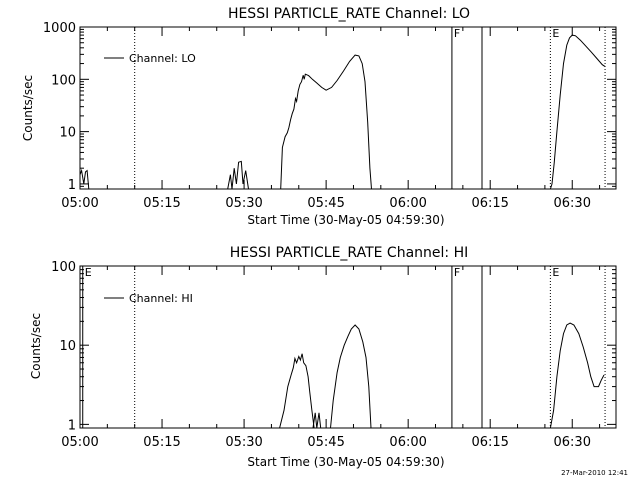 This screenshot has width=640, height=480. I want to click on lo-legend: Channel: LO, so click(150, 58).